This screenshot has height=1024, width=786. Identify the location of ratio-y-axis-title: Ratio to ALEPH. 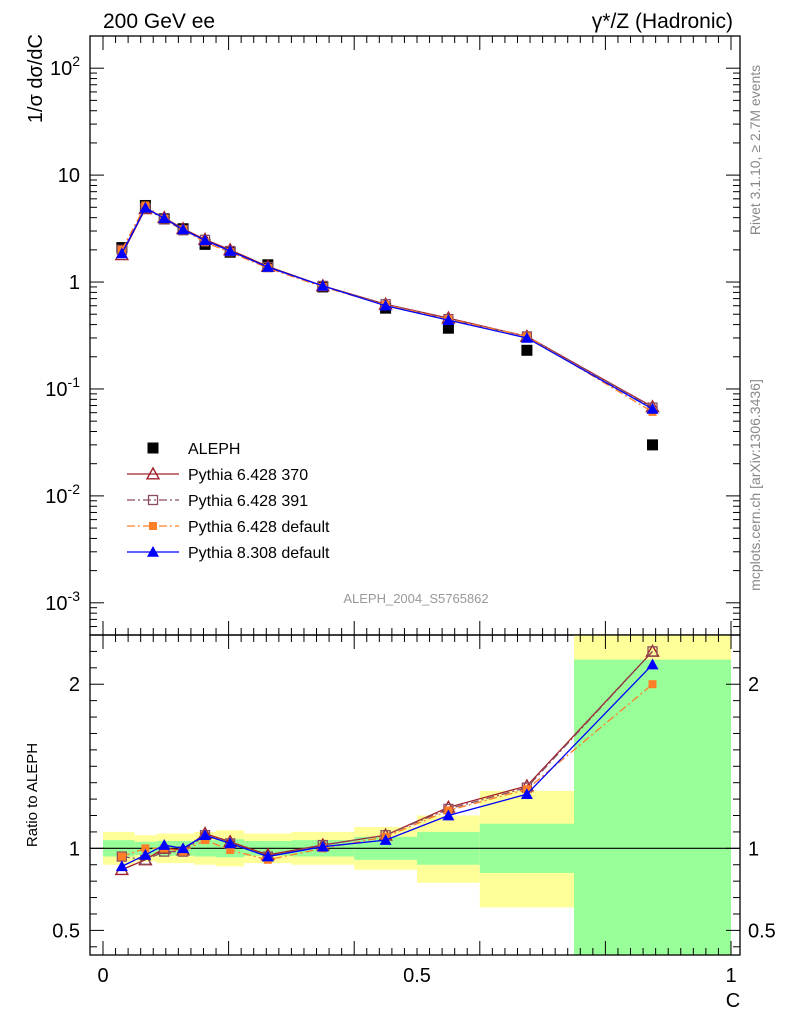
(32, 795).